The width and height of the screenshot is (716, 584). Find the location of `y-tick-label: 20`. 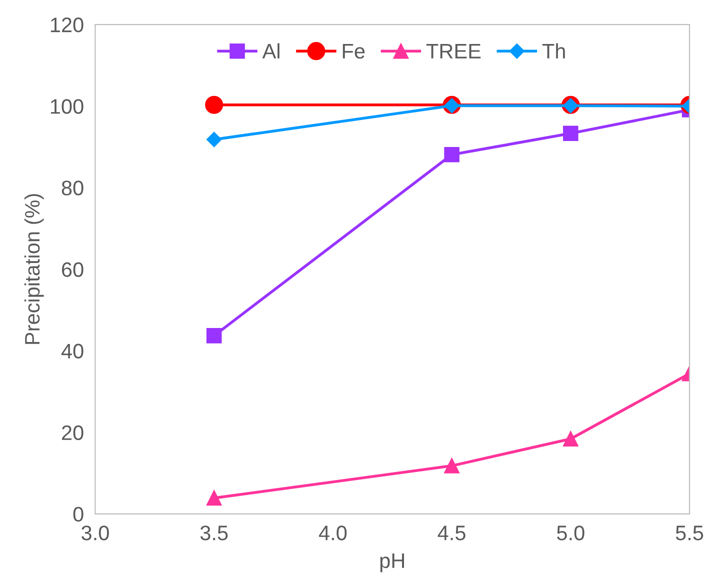

y-tick-label: 20 is located at coordinates (73, 432).